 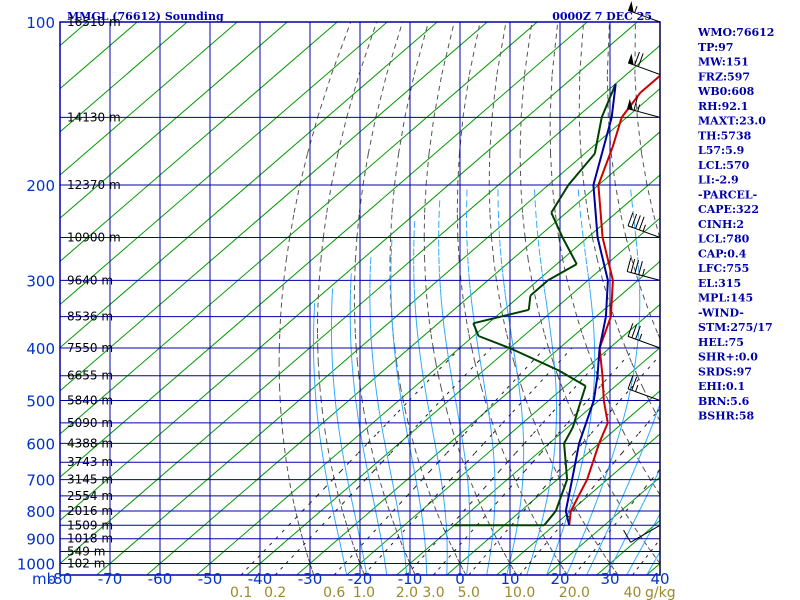 I want to click on index-line: LI:-2.9, so click(x=718, y=180).